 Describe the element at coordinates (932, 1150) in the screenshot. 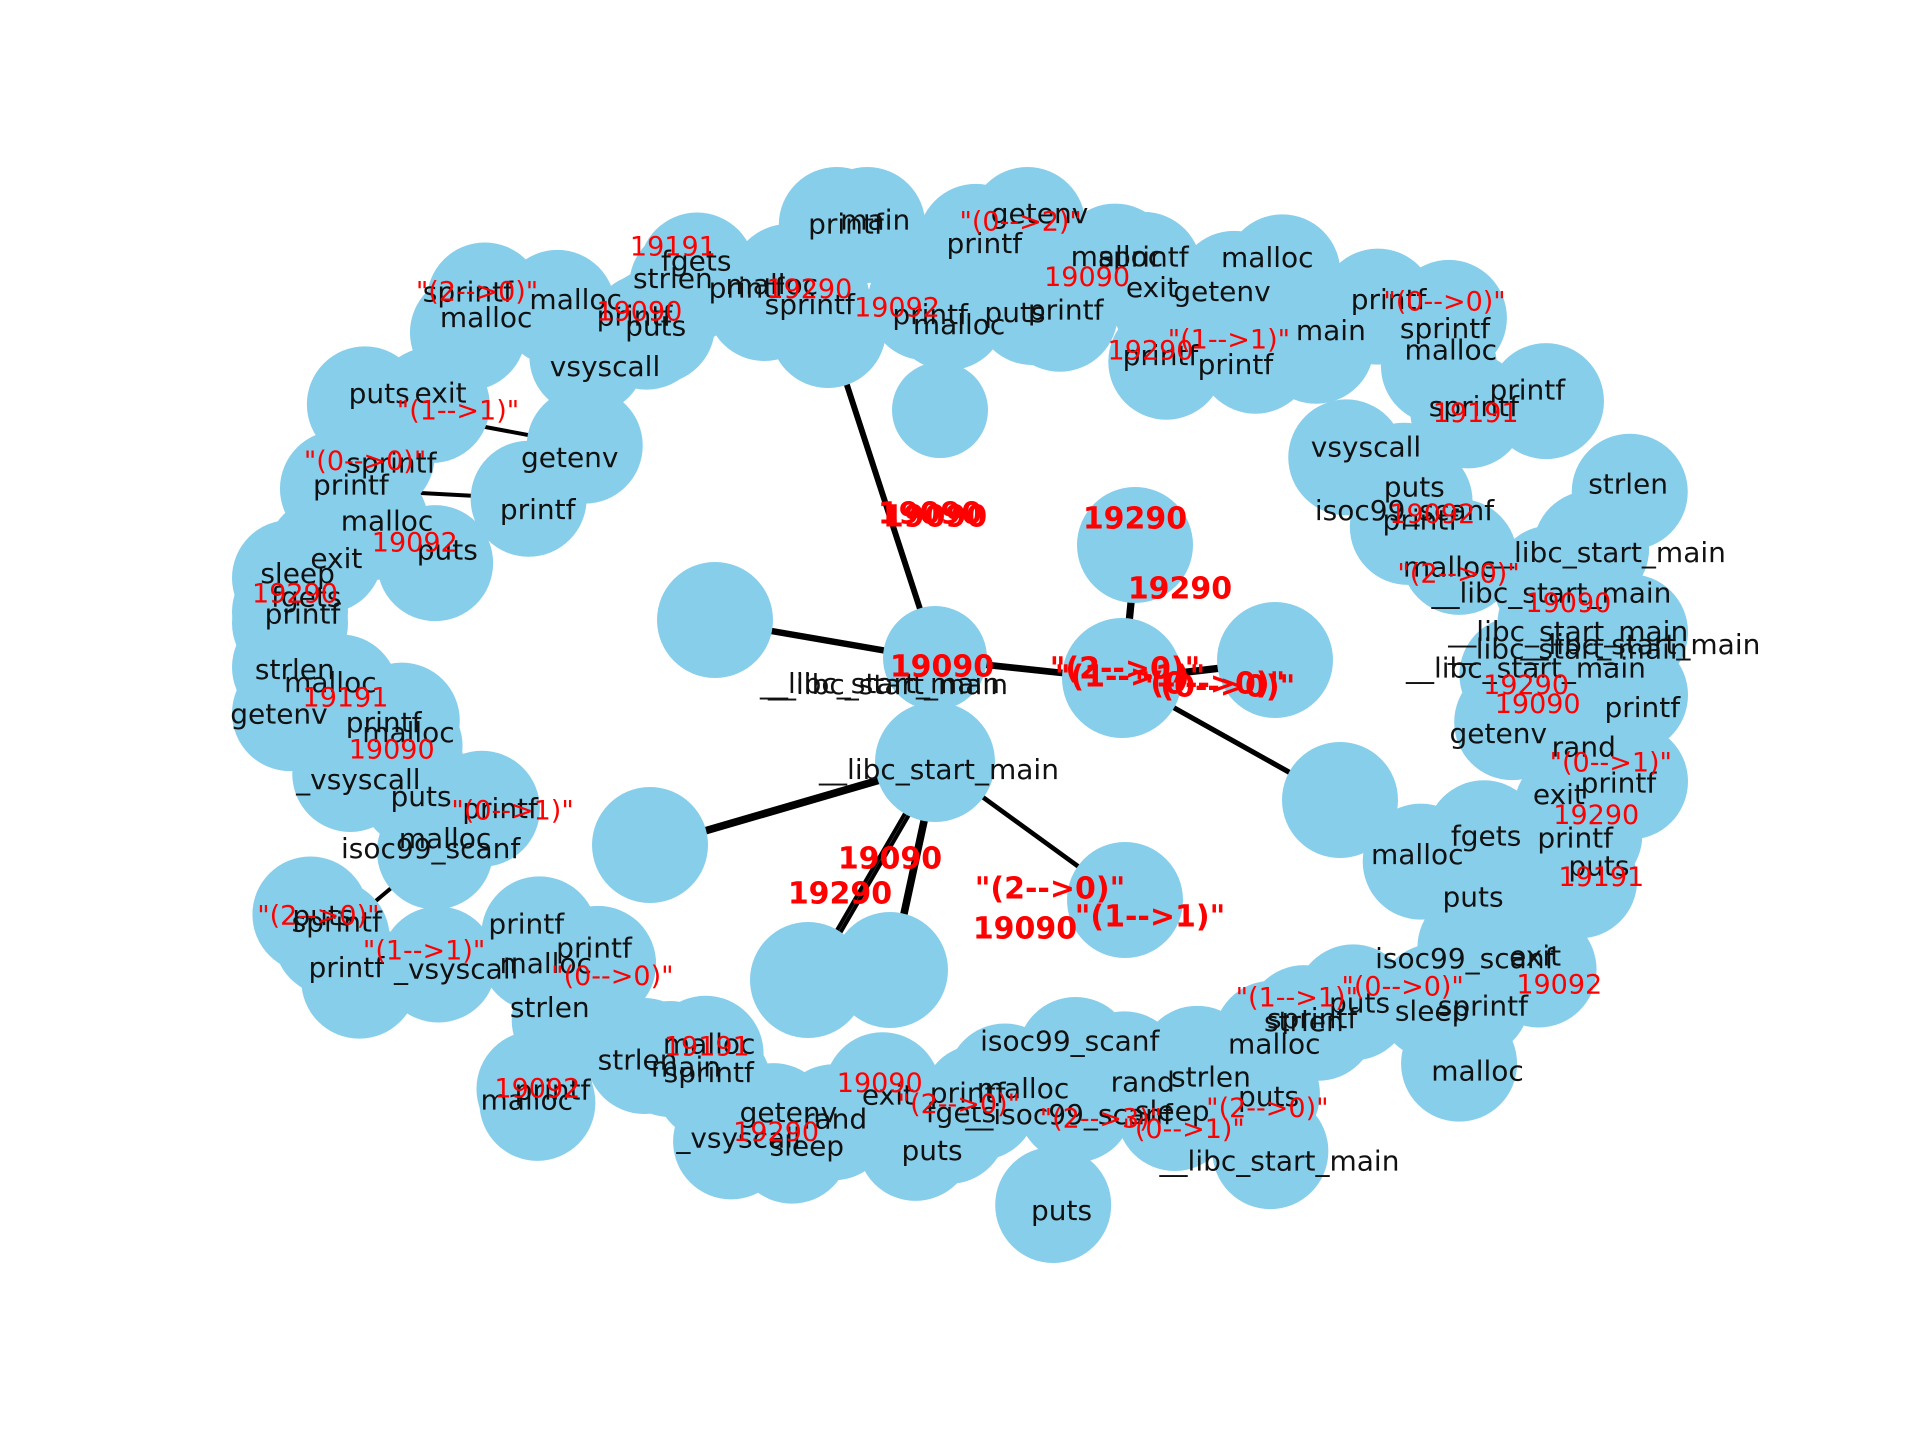

I see `ring-node-label-30: puts` at that location.